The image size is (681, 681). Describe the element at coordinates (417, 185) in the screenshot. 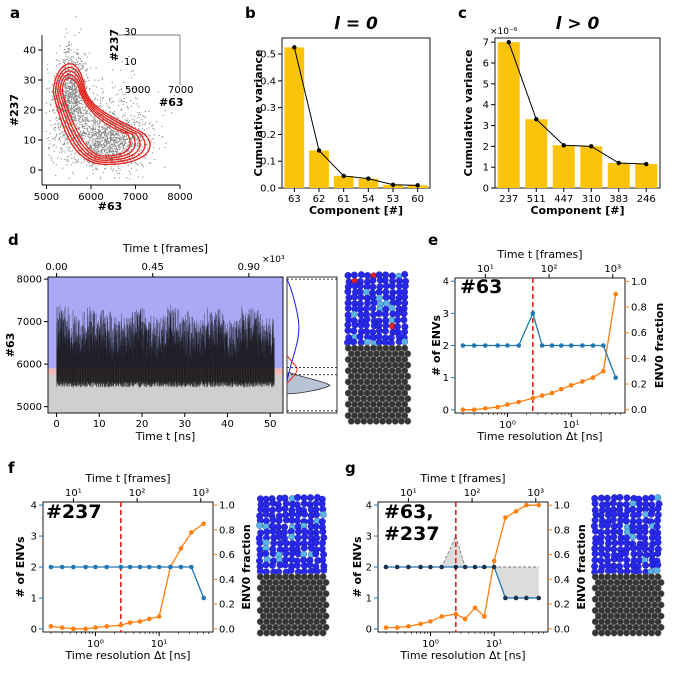

I see `data-point` at that location.